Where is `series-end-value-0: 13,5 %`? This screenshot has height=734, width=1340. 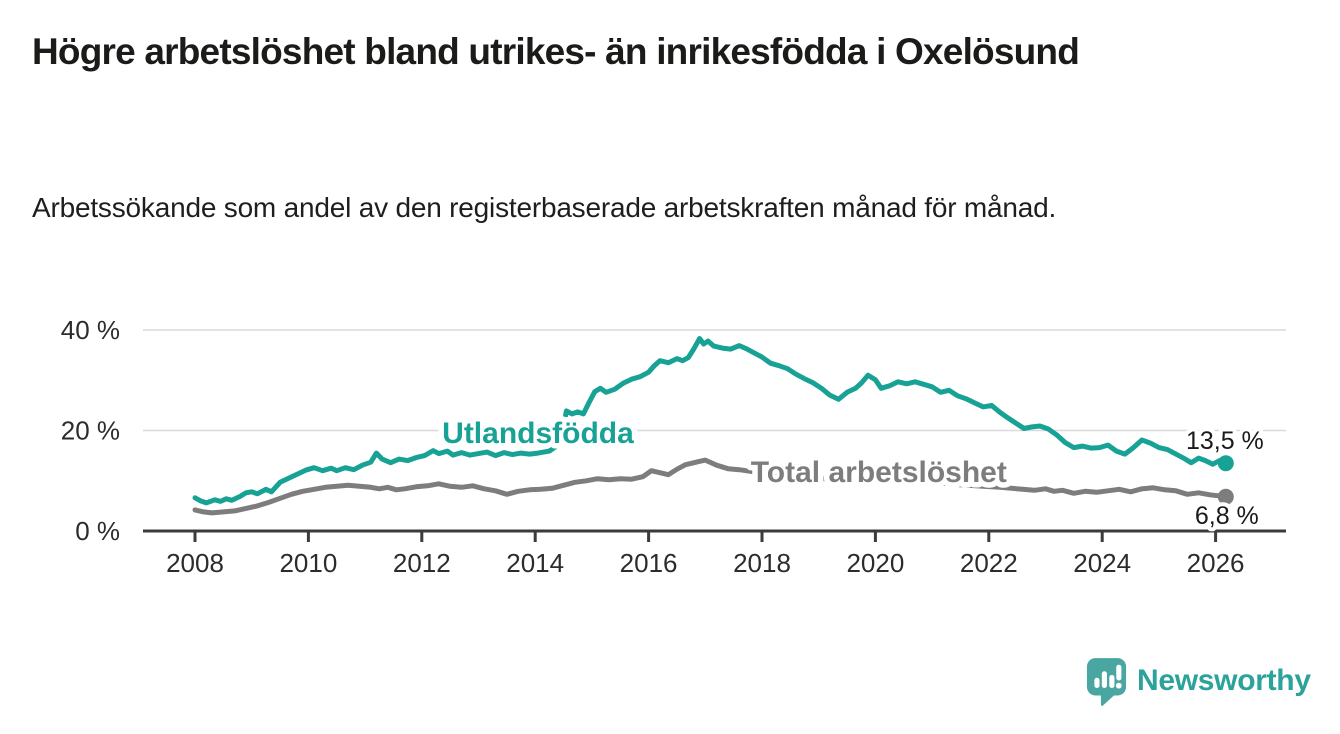 series-end-value-0: 13,5 % is located at coordinates (1225, 441).